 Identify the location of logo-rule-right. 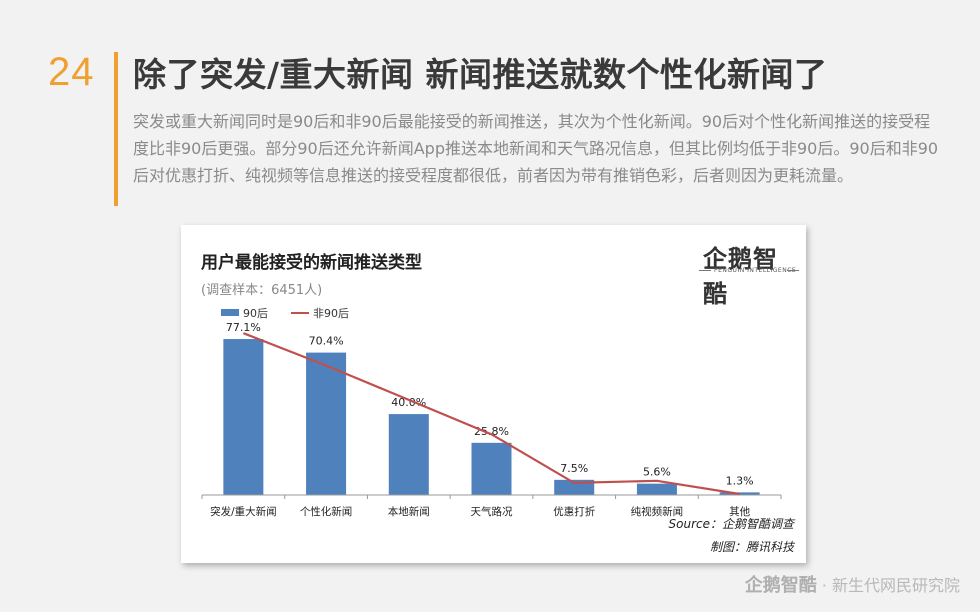
(793, 270).